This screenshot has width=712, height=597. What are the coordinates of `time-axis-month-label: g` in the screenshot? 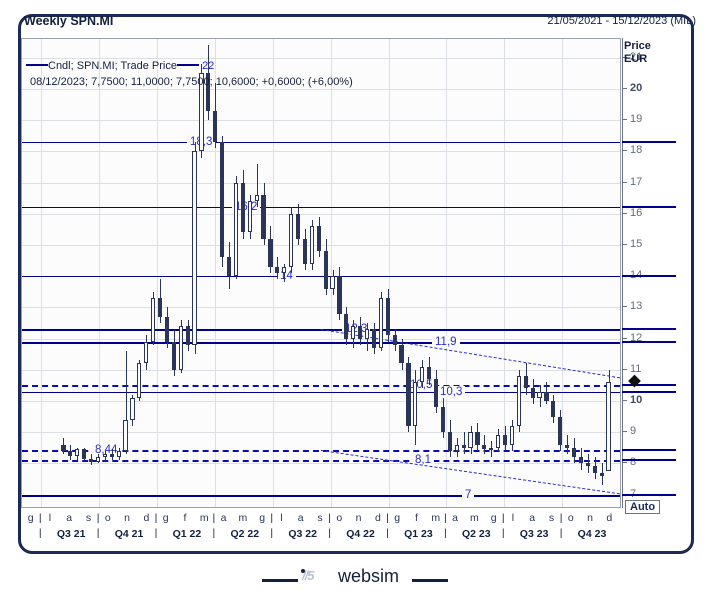 It's located at (30, 518).